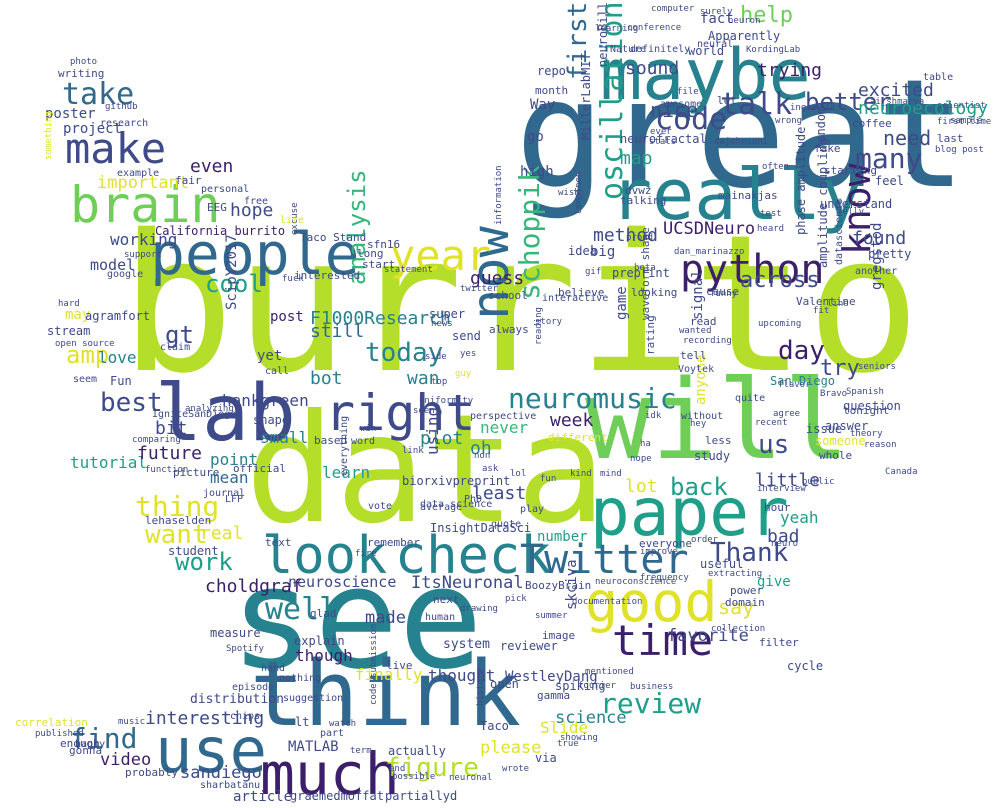 The height and width of the screenshot is (808, 1000). What do you see at coordinates (193, 551) in the screenshot?
I see `cloud-word: student` at bounding box center [193, 551].